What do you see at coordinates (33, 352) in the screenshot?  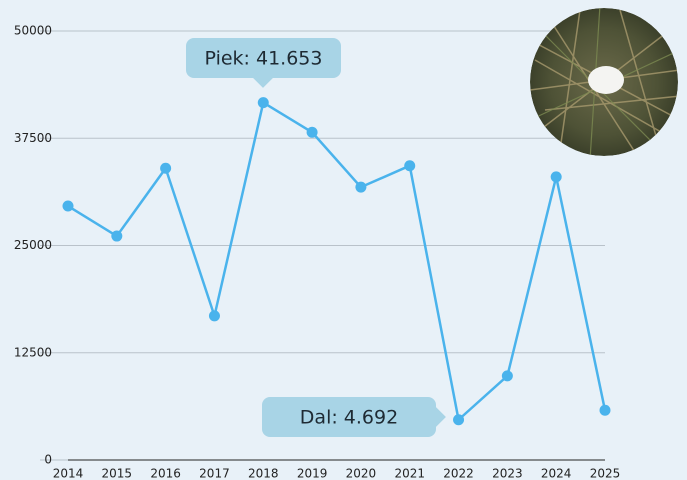 I see `y-tick-label: 12500` at bounding box center [33, 352].